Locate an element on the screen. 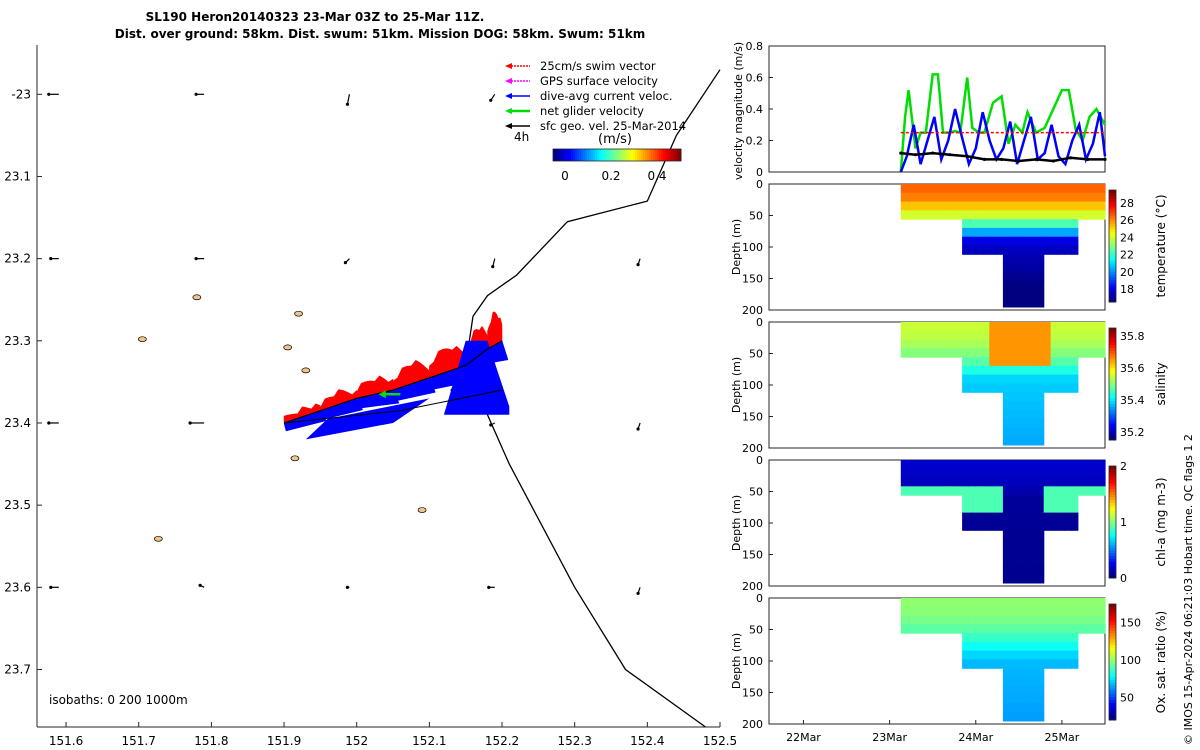 This screenshot has width=1200, height=750. salinity-colorbar-tick: 35.6 is located at coordinates (1132, 368).